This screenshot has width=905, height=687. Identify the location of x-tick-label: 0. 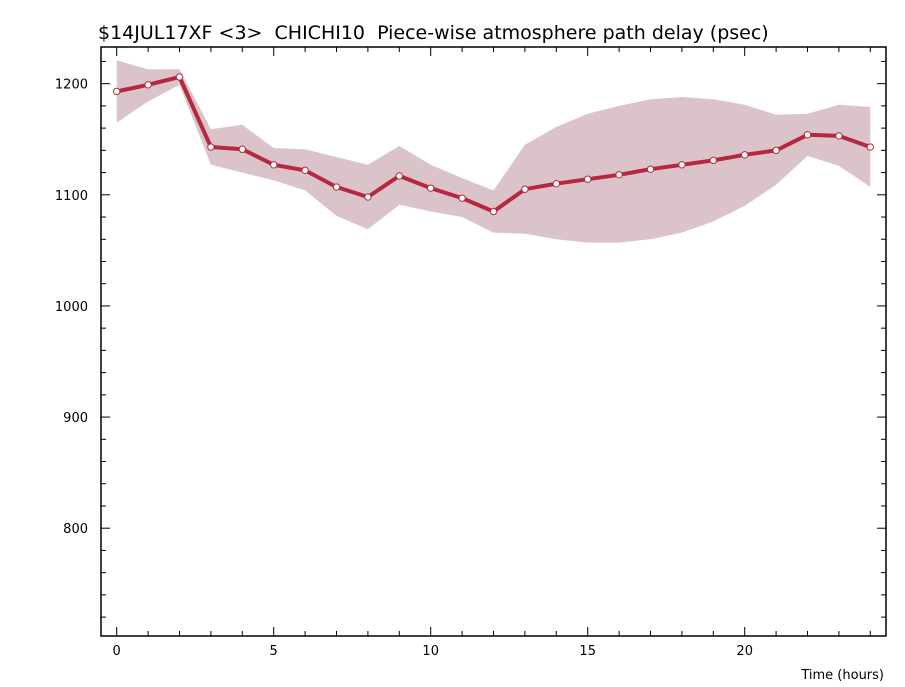
(117, 651).